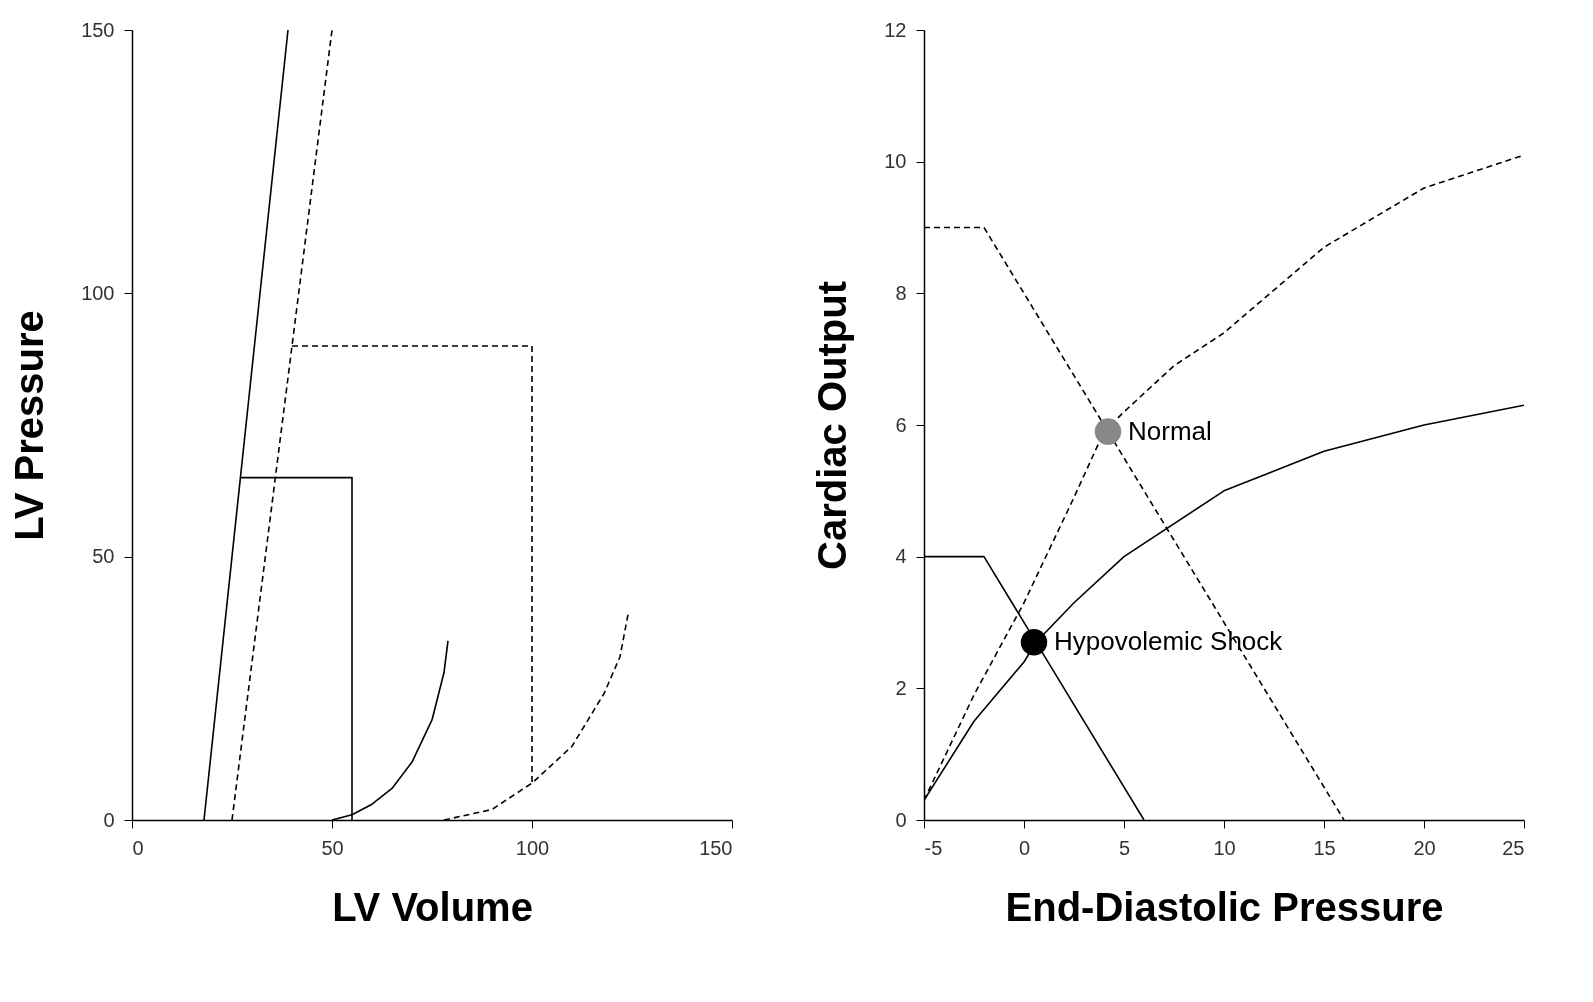 This screenshot has width=1593, height=1002. I want to click on x-tick-label: 100, so click(532, 847).